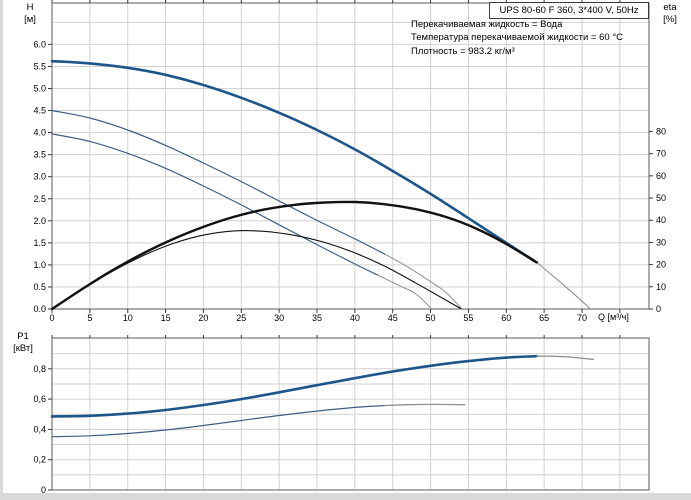  Describe the element at coordinates (23, 336) in the screenshot. I see `p1-axis-name: P1` at that location.